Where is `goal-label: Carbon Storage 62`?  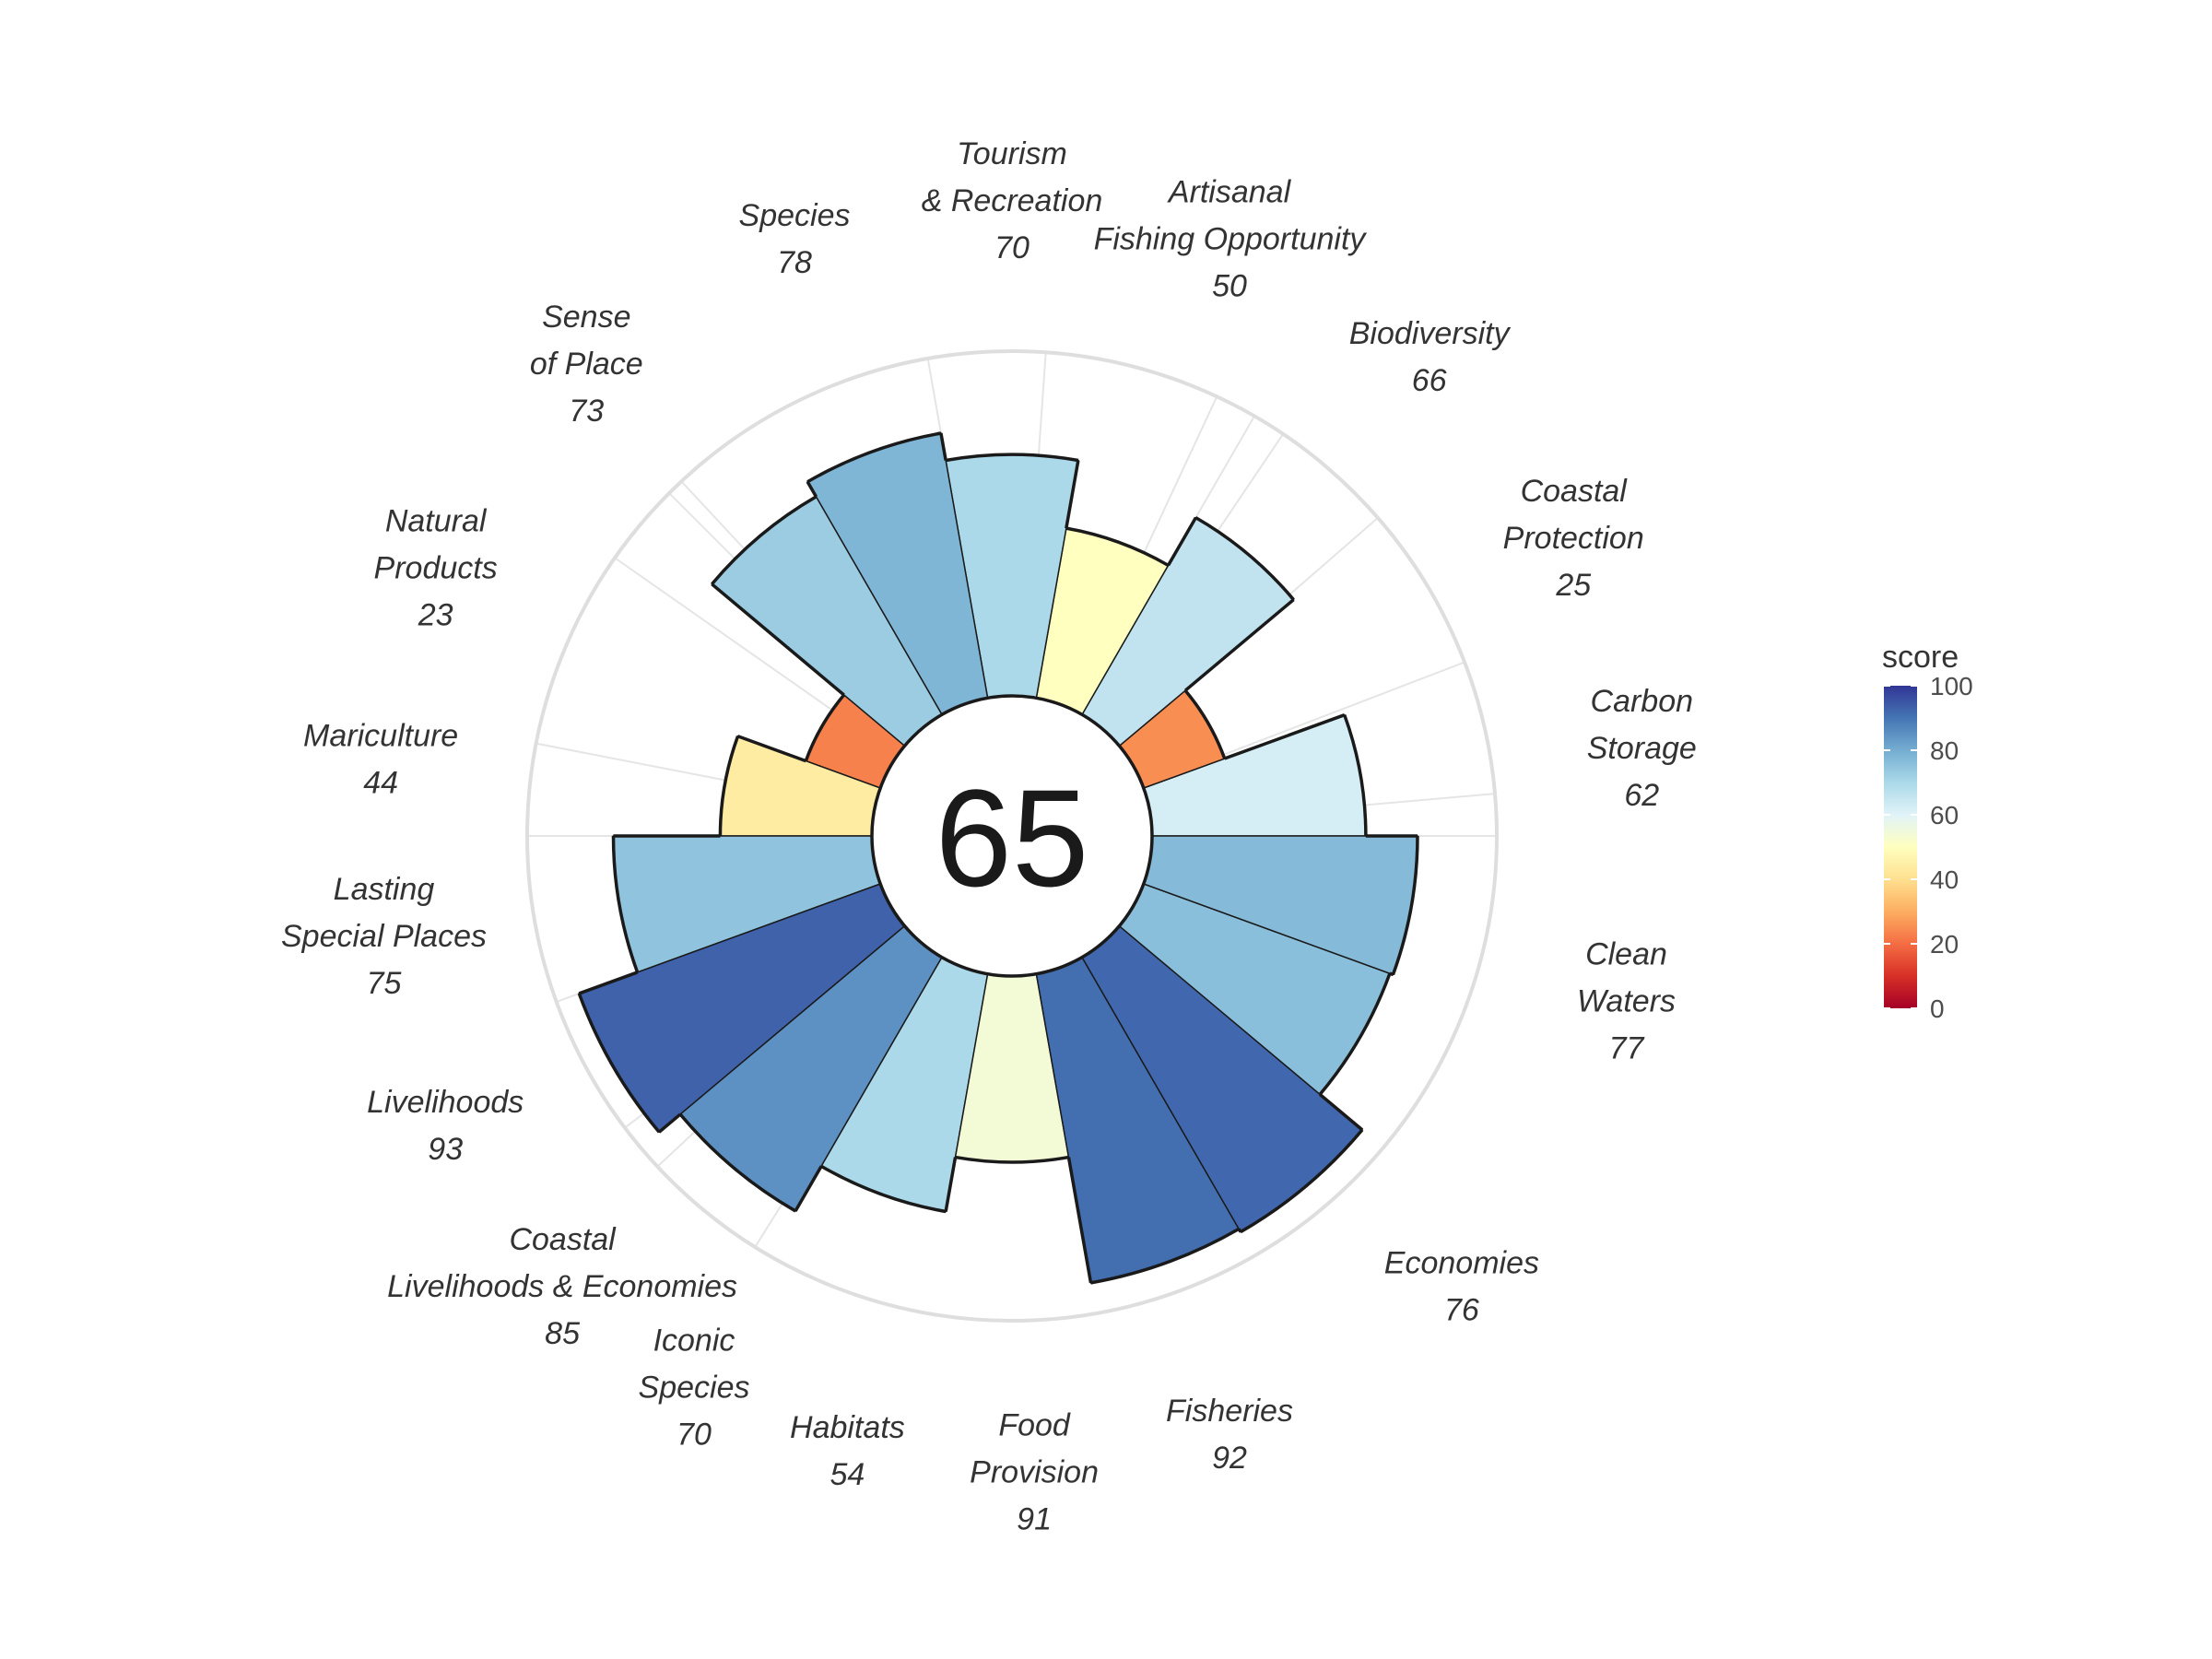 goal-label: Carbon Storage 62 is located at coordinates (1642, 748).